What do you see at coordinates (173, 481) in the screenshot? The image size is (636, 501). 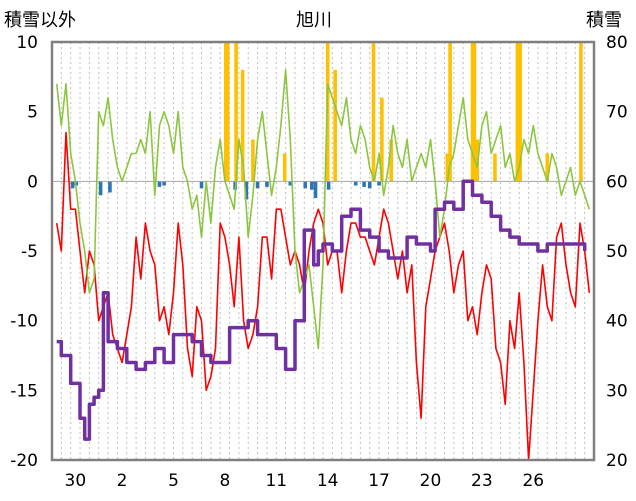 I see `x-tick-label: 5` at bounding box center [173, 481].